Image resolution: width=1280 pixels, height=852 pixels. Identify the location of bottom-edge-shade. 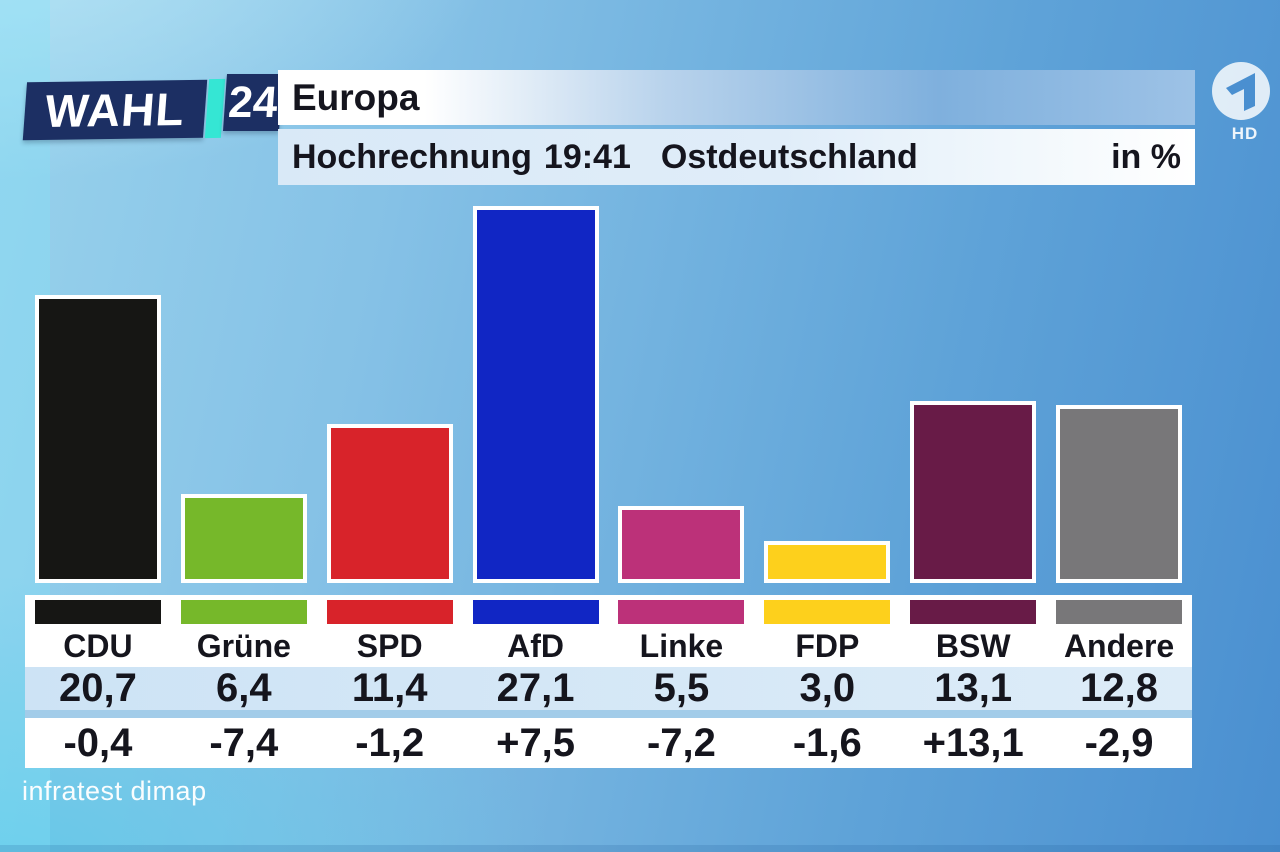
(640, 848).